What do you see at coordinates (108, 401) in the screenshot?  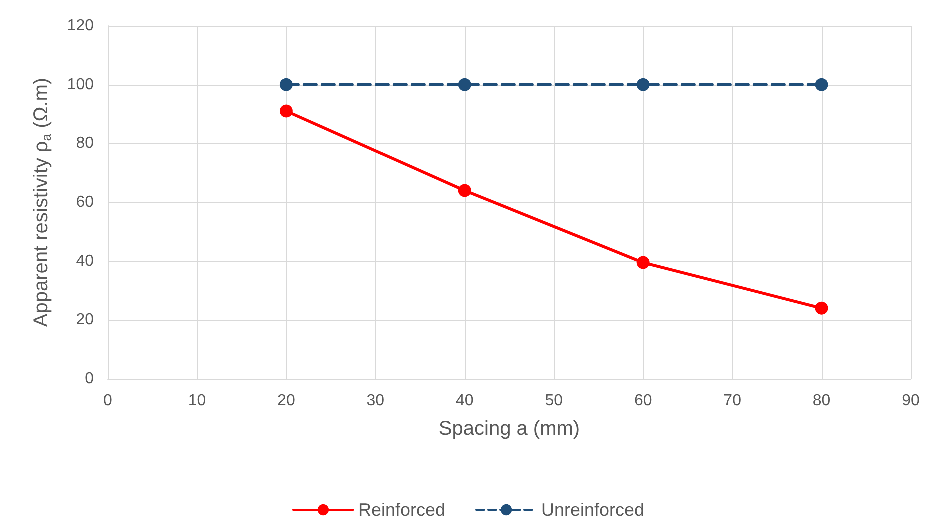 I see `x-tick-label: 0` at bounding box center [108, 401].